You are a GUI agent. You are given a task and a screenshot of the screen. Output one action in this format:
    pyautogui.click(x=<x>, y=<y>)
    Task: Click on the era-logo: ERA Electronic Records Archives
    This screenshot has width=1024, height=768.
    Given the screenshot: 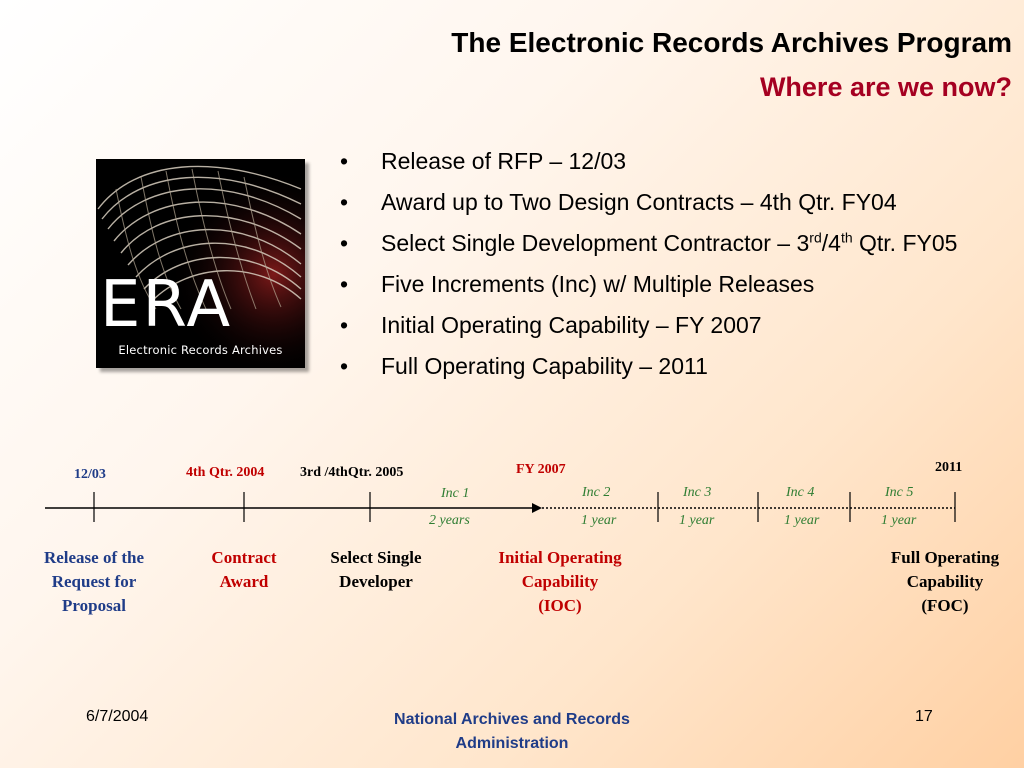 What is the action you would take?
    pyautogui.click(x=200, y=263)
    